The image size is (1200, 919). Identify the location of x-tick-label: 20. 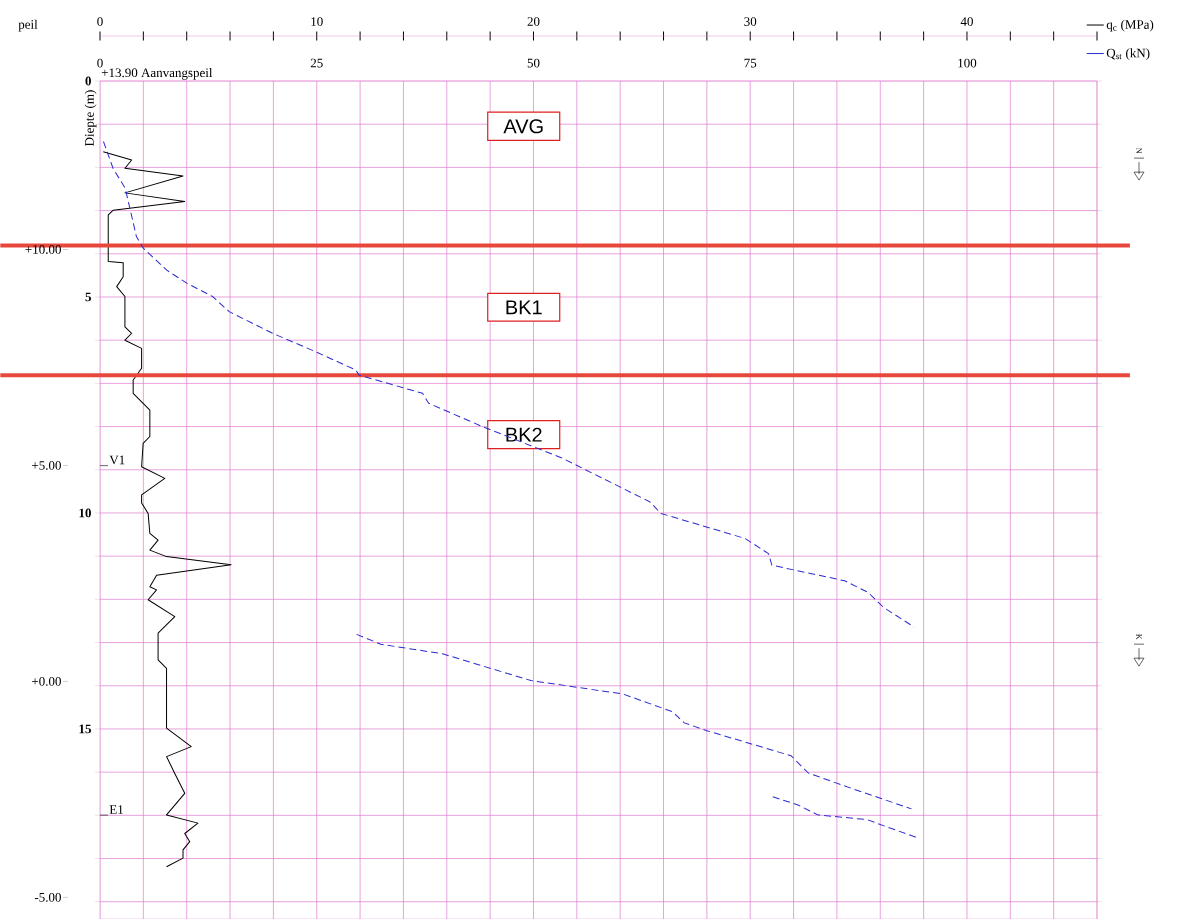
(533, 21).